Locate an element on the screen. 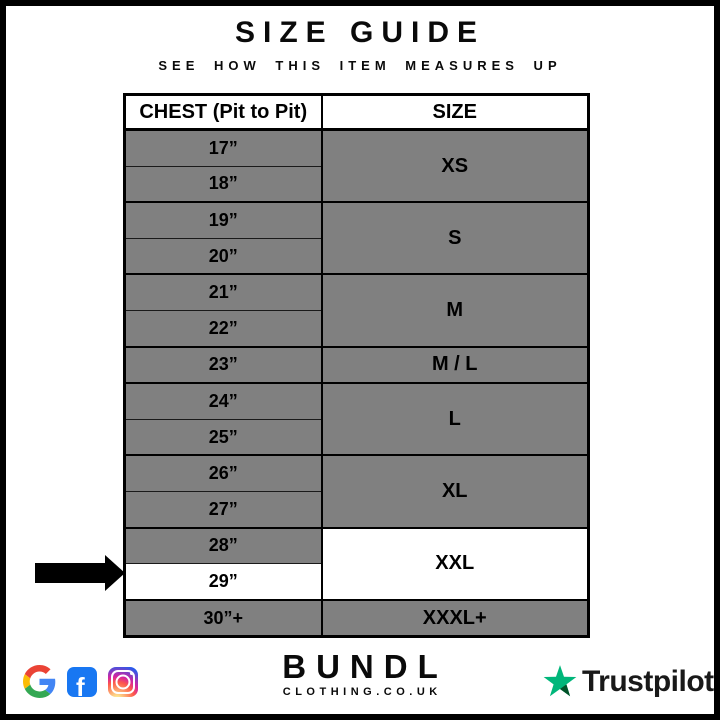 This screenshot has height=720, width=720. size-cell: M / L is located at coordinates (454, 365).